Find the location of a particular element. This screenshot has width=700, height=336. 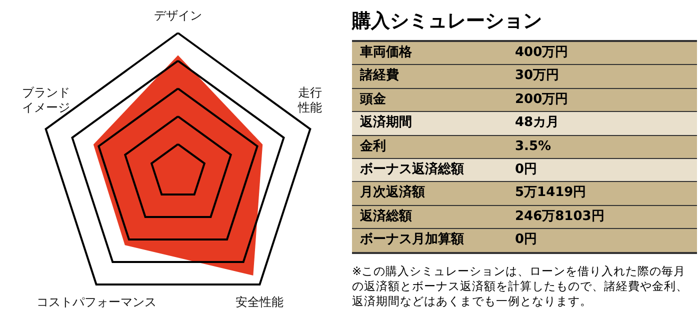

spoke-label: 走行性能 is located at coordinates (309, 100).